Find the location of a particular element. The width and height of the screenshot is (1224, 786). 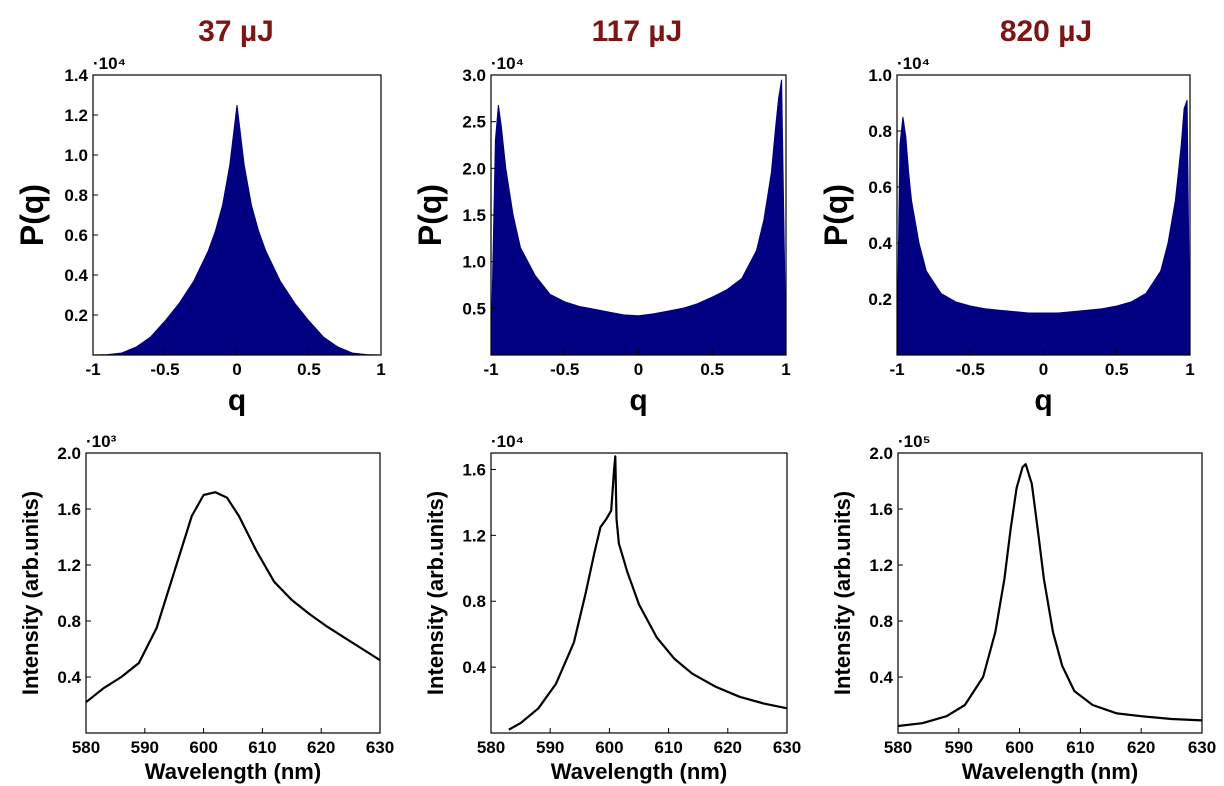

chart-panel: -1 -0.5 0 0.5 1 0.5 1.0 1.5 2.0 2.5 3.0 ·10⁴ q P(q) is located at coordinates (601, 235).